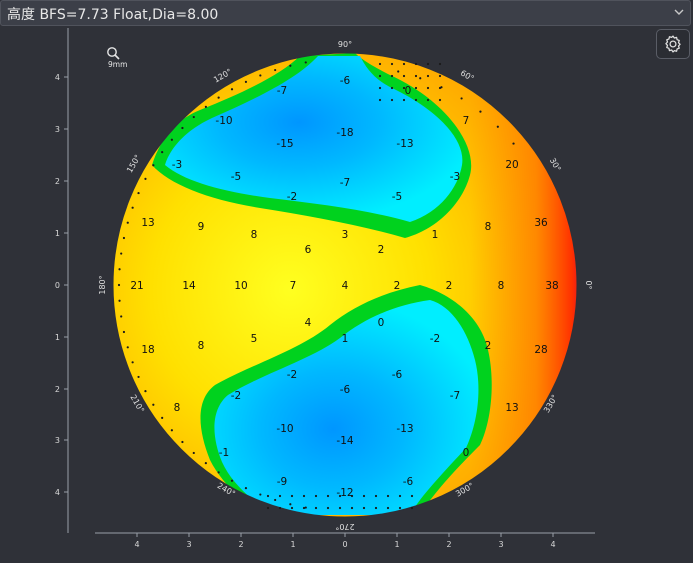  What do you see at coordinates (588, 284) in the screenshot?
I see `angle-label: 0°` at bounding box center [588, 284].